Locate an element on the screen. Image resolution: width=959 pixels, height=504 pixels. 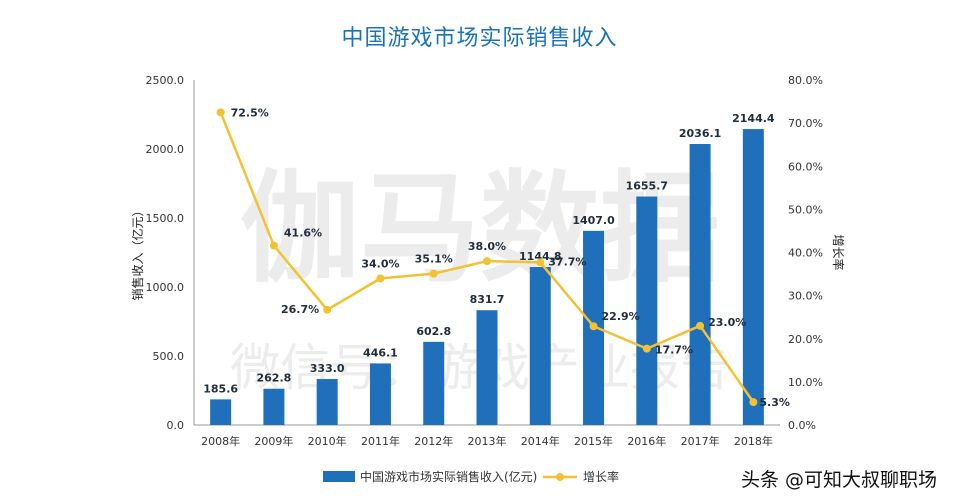
y2-tick-label: 20.0% is located at coordinates (805, 339).